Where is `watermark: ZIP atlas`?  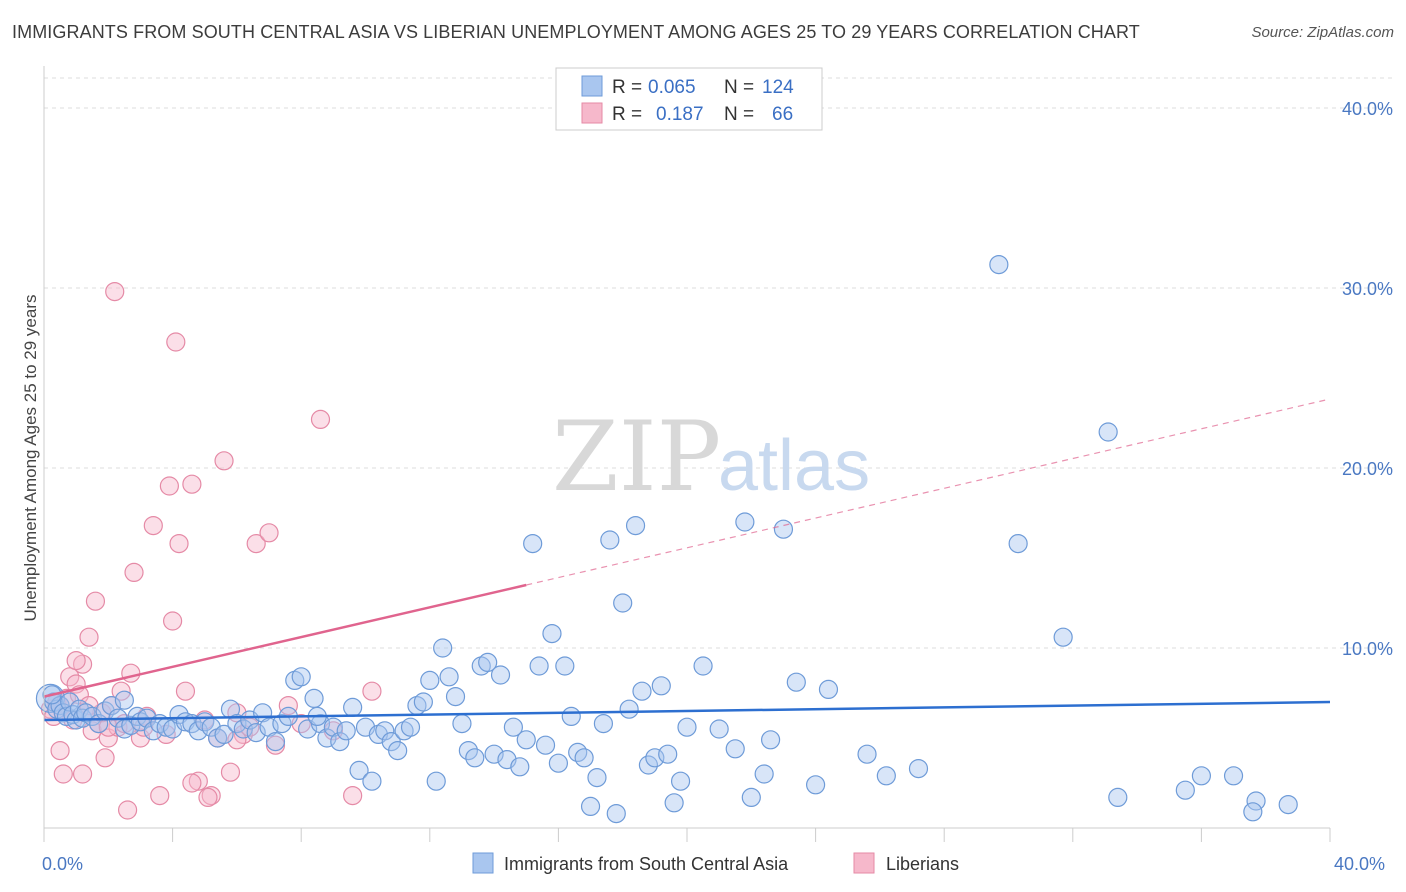
watermark: ZIP atlas is located at coordinates (711, 457).